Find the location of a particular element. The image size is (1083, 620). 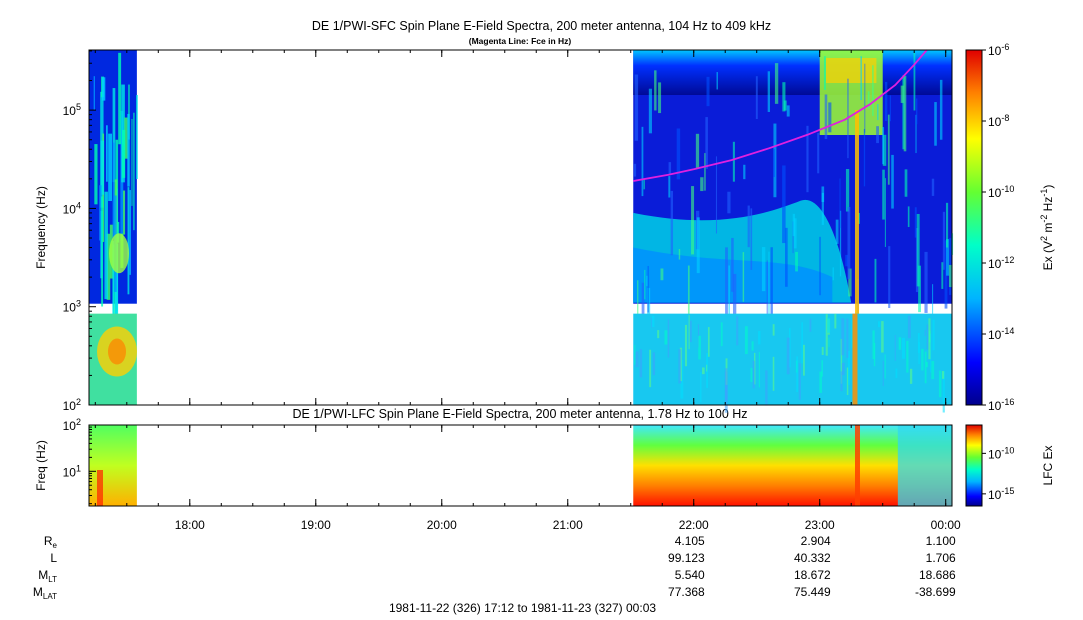

lfc-left-streak is located at coordinates (100, 488).